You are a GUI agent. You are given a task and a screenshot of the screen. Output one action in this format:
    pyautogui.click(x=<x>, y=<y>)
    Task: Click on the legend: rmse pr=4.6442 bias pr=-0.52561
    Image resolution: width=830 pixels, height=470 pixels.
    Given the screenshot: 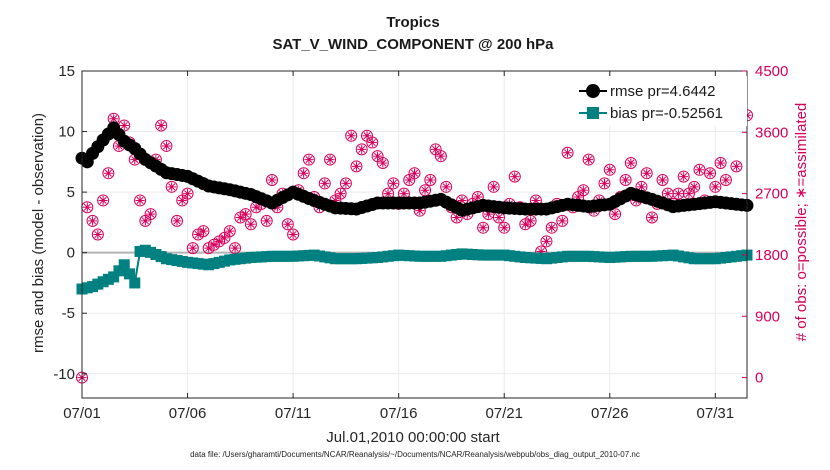 What is the action you would take?
    pyautogui.click(x=662, y=101)
    